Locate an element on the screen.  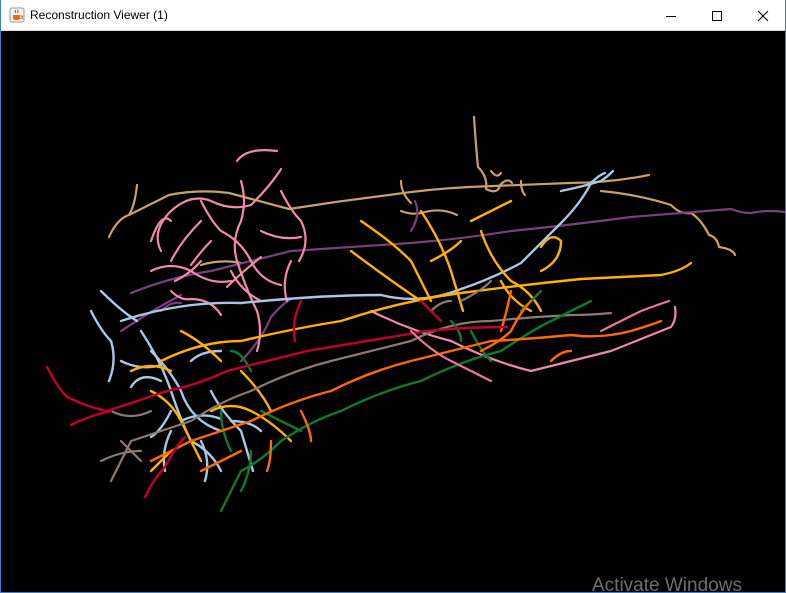
close-icon is located at coordinates (763, 15).